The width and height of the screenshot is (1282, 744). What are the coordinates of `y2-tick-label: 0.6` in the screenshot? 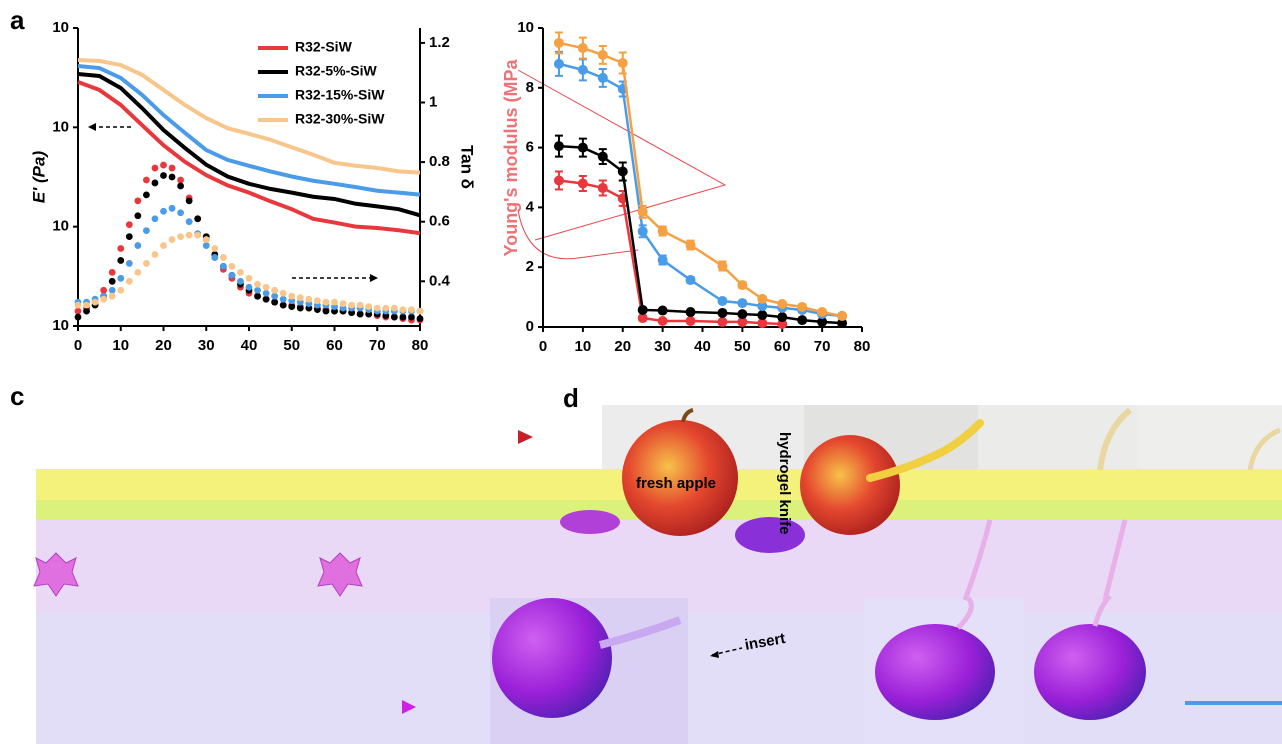 It's located at (439, 221).